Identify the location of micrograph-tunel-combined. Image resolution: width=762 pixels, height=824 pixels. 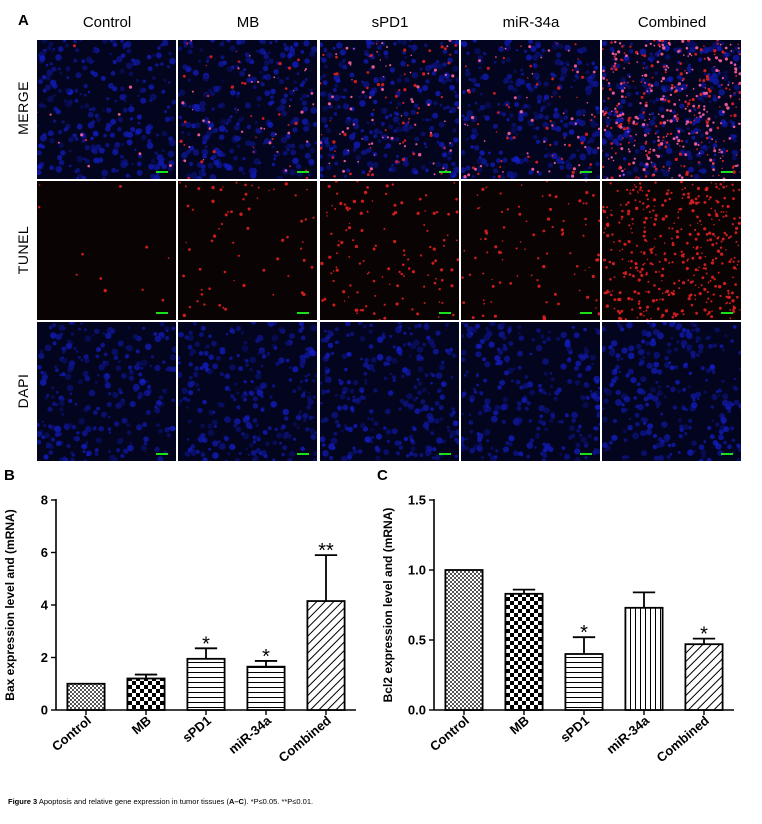
(671, 250).